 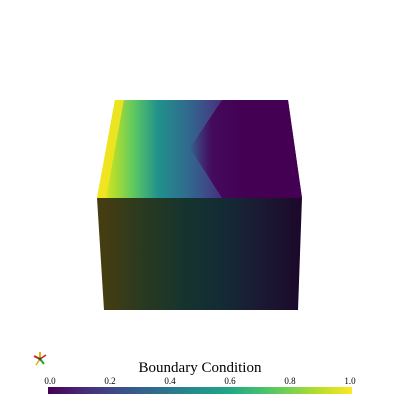 What do you see at coordinates (40, 359) in the screenshot?
I see `orientation-axes-icon` at bounding box center [40, 359].